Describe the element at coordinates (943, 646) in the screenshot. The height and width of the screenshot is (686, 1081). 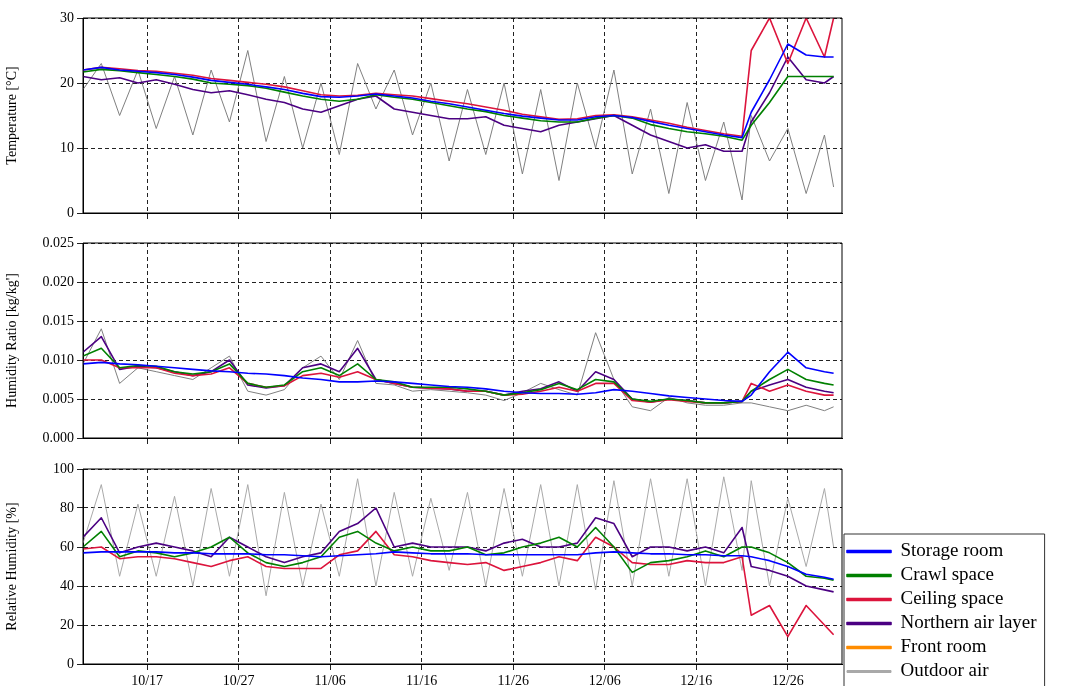
I see `legend-label: Front room` at that location.